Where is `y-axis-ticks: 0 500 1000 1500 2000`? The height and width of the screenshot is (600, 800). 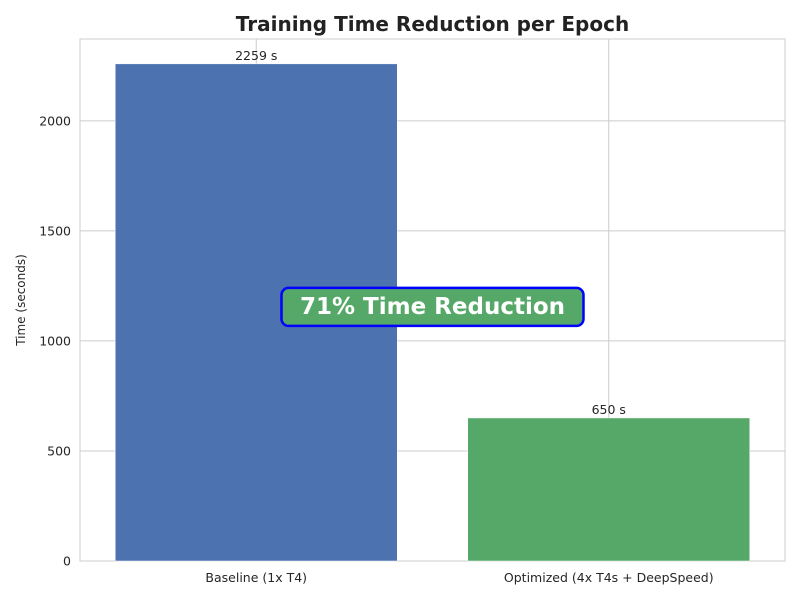 y-axis-ticks: 0 500 1000 1500 2000 is located at coordinates (55, 340).